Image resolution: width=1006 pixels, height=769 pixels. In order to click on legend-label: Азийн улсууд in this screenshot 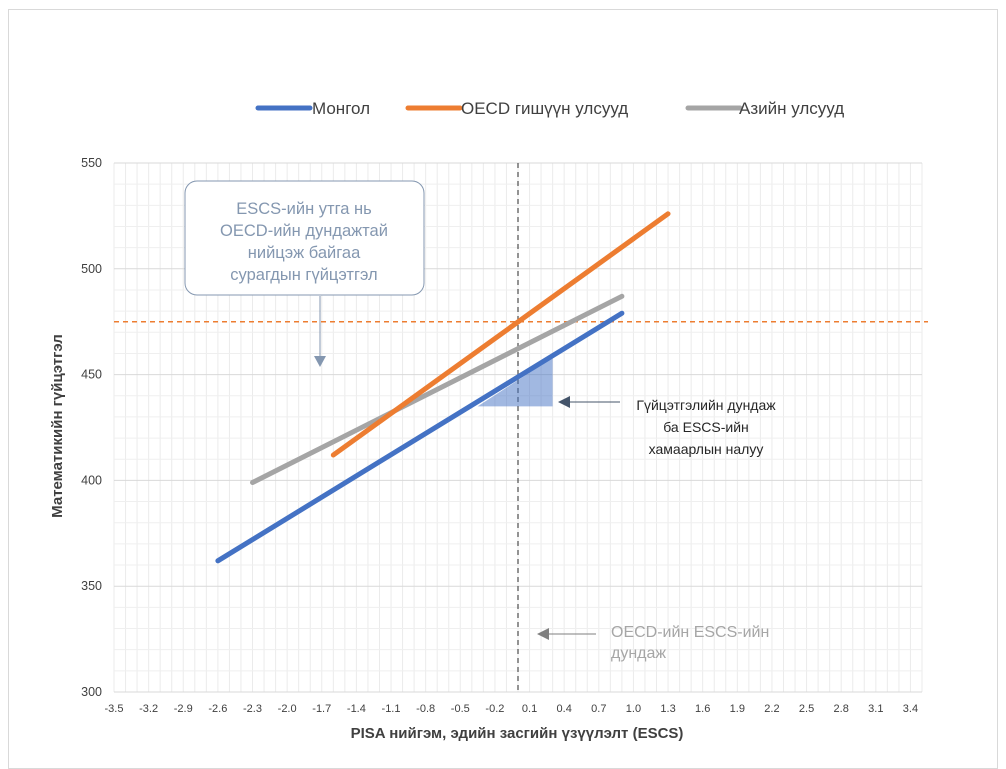, I will do `click(791, 108)`.